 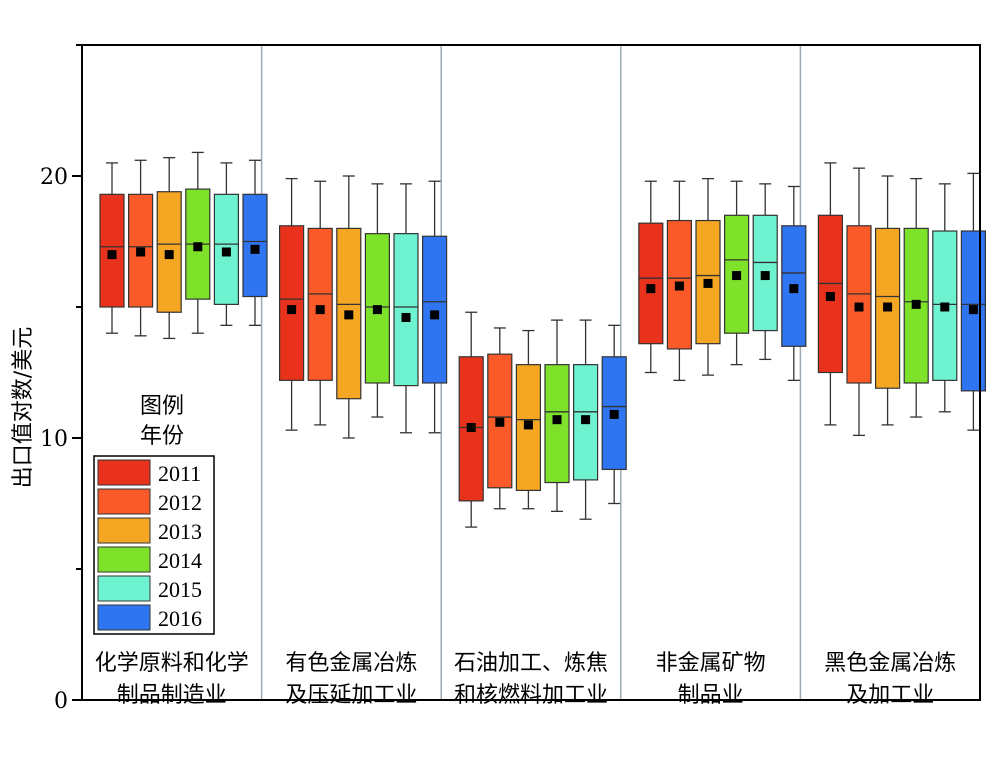 I want to click on category-label: 制品业, so click(x=711, y=695).